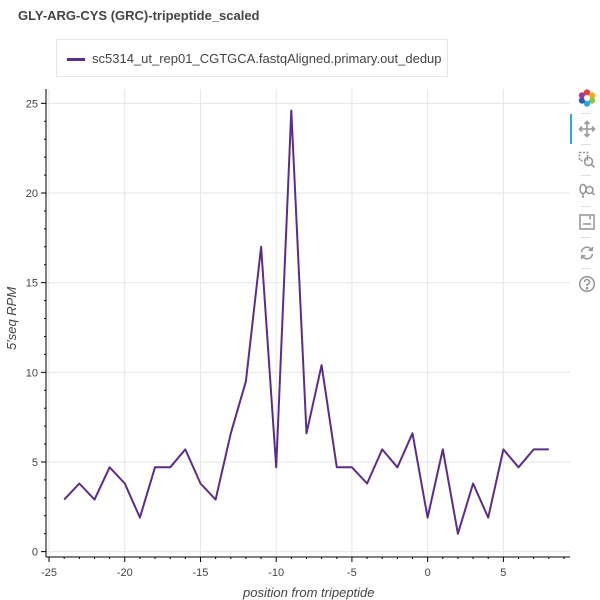 The height and width of the screenshot is (600, 600). I want to click on pan-icon, so click(587, 129).